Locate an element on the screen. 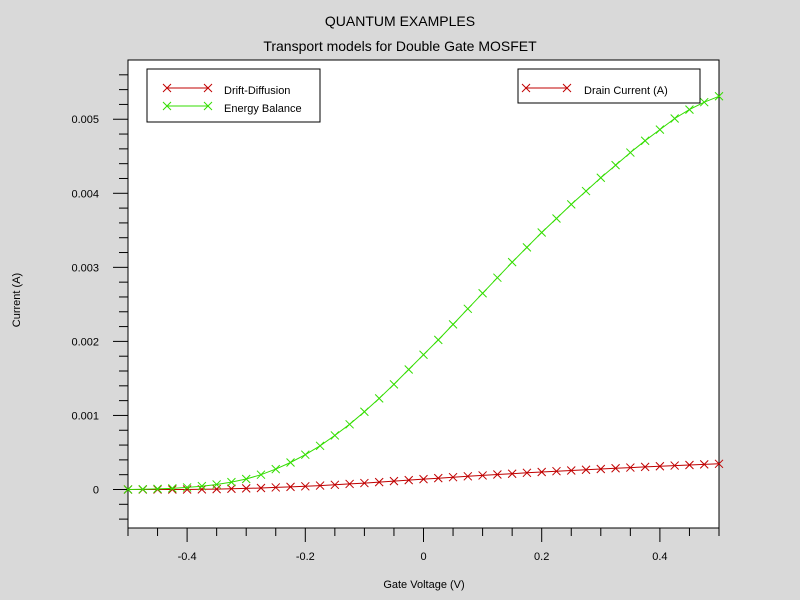 The height and width of the screenshot is (600, 800). y-tick-label: 0.005 is located at coordinates (85, 120).